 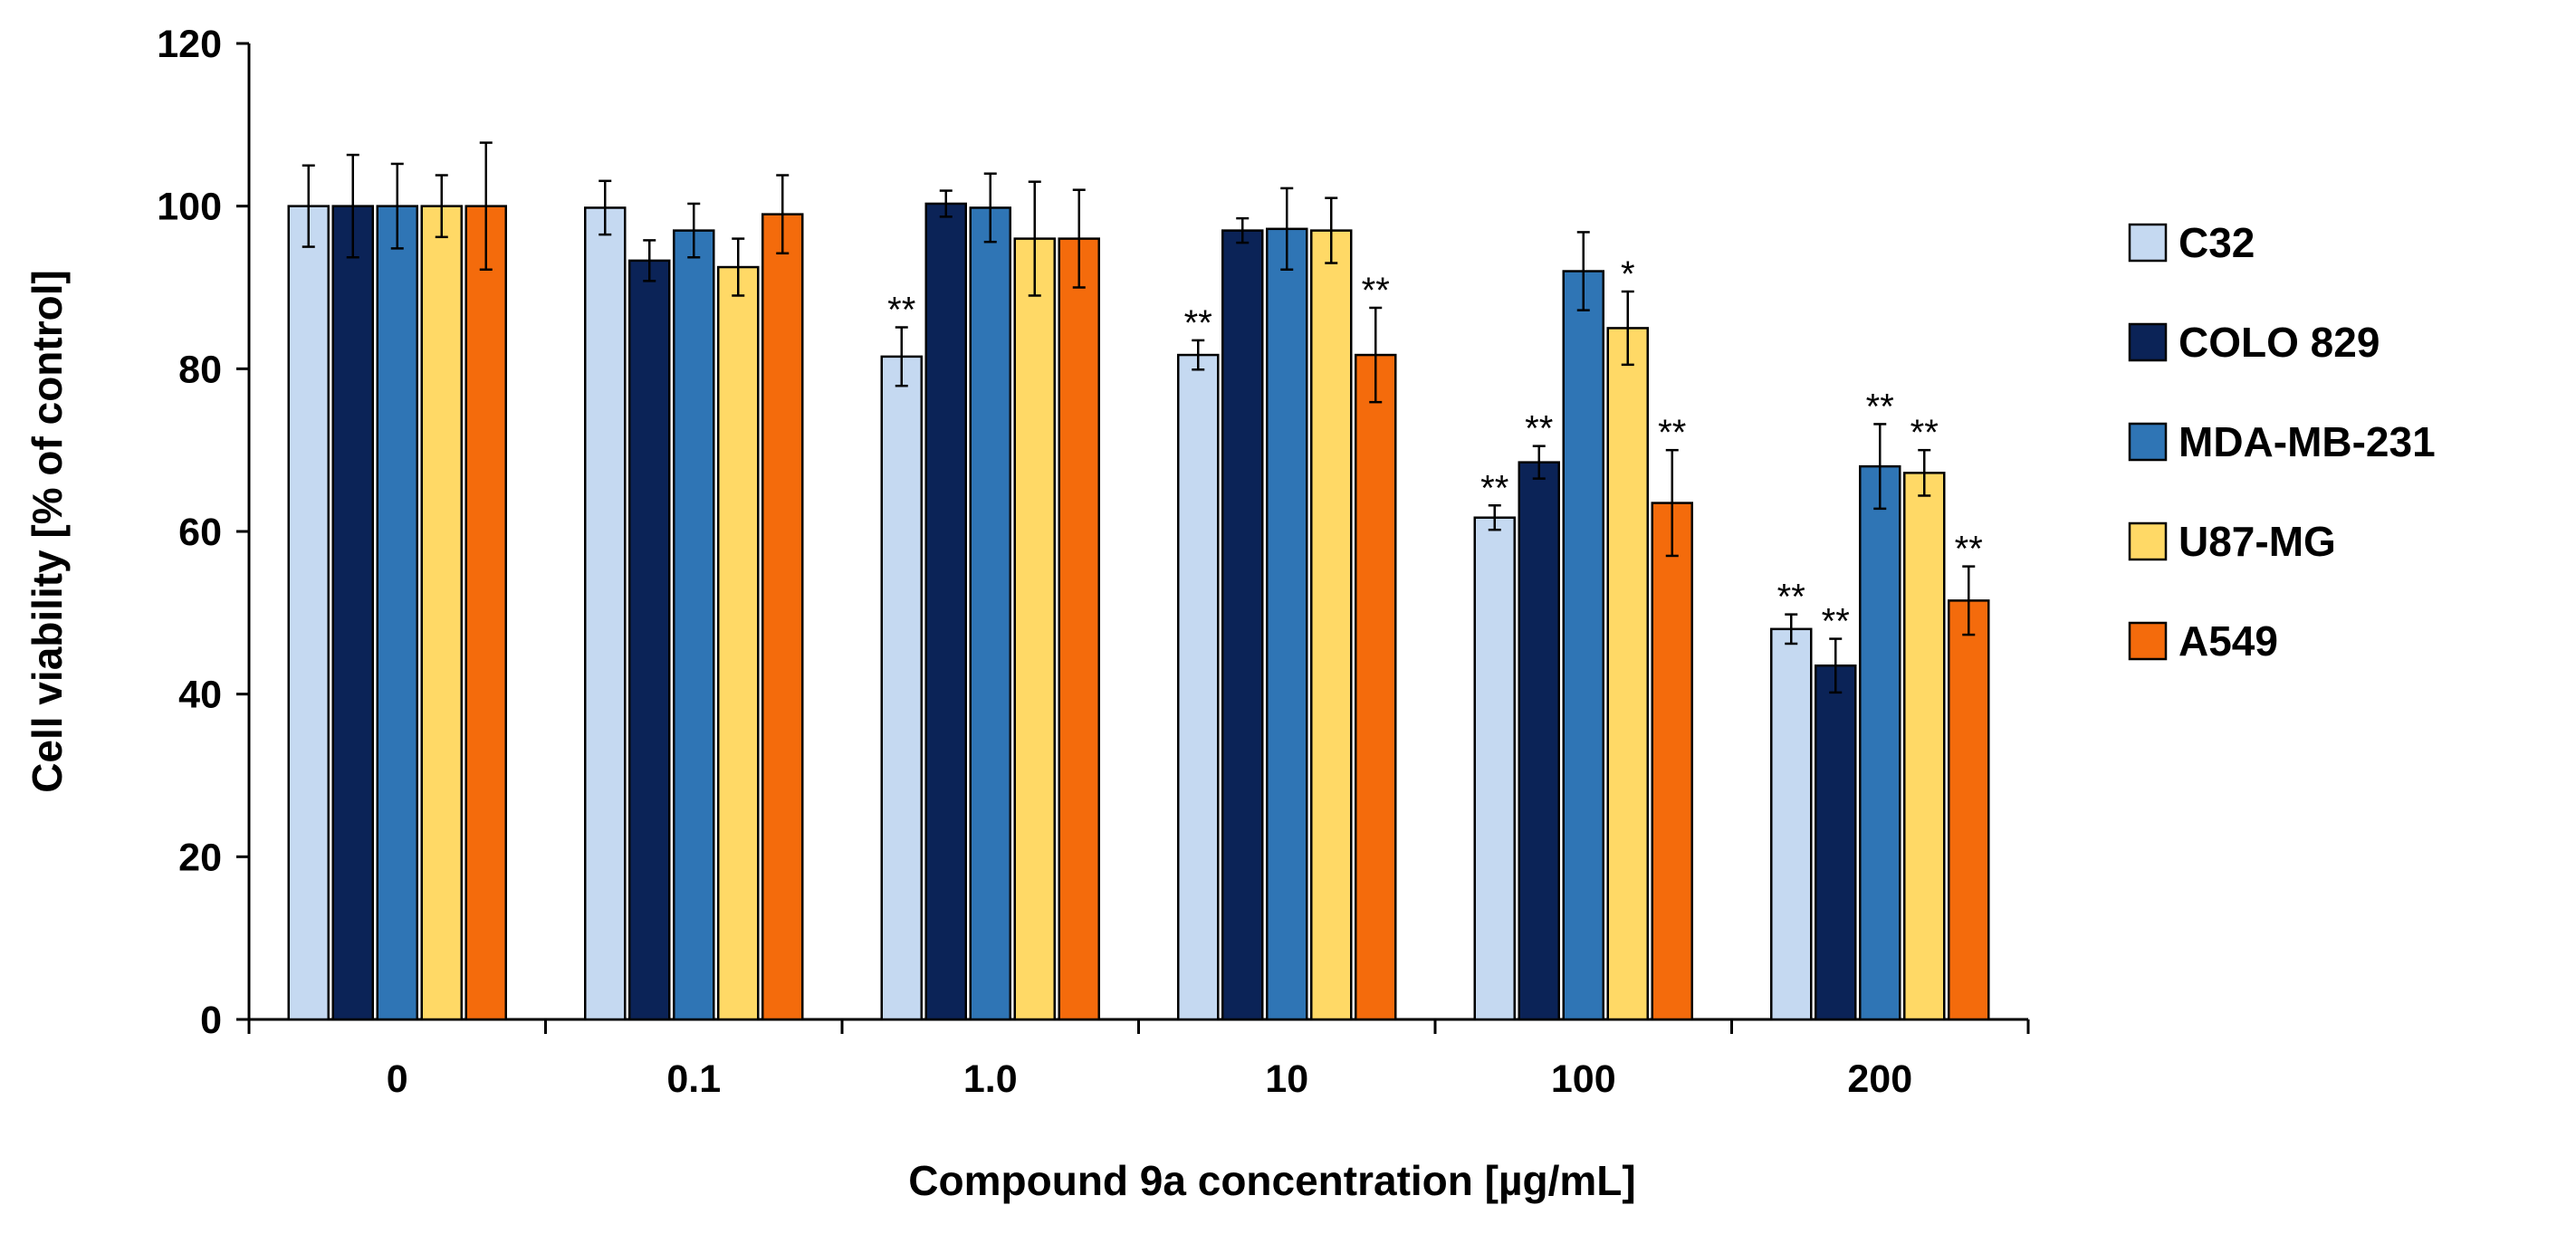 I want to click on x-tick-label: 200, so click(x=1879, y=1079).